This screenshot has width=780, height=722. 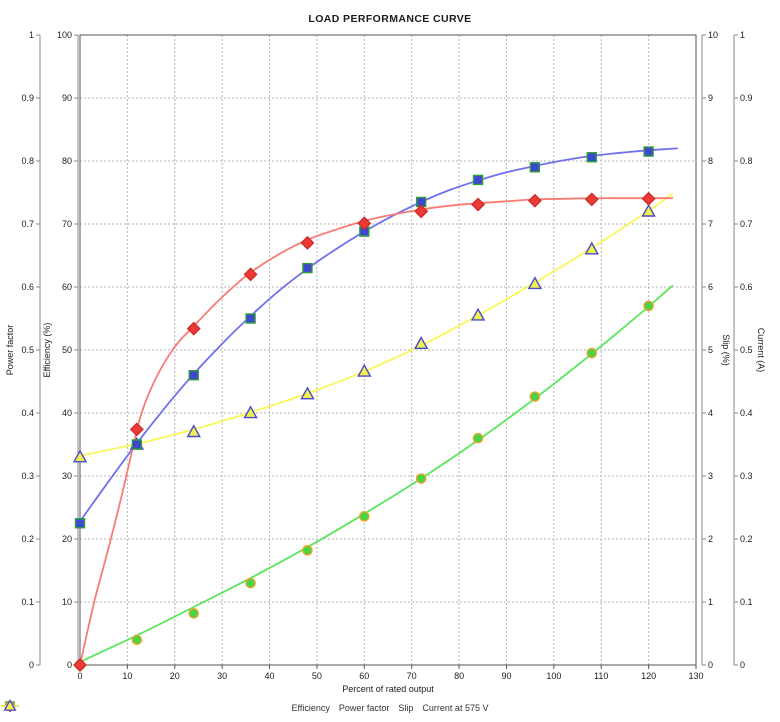 I want to click on efficiency-tick-label: 0, so click(x=69, y=665).